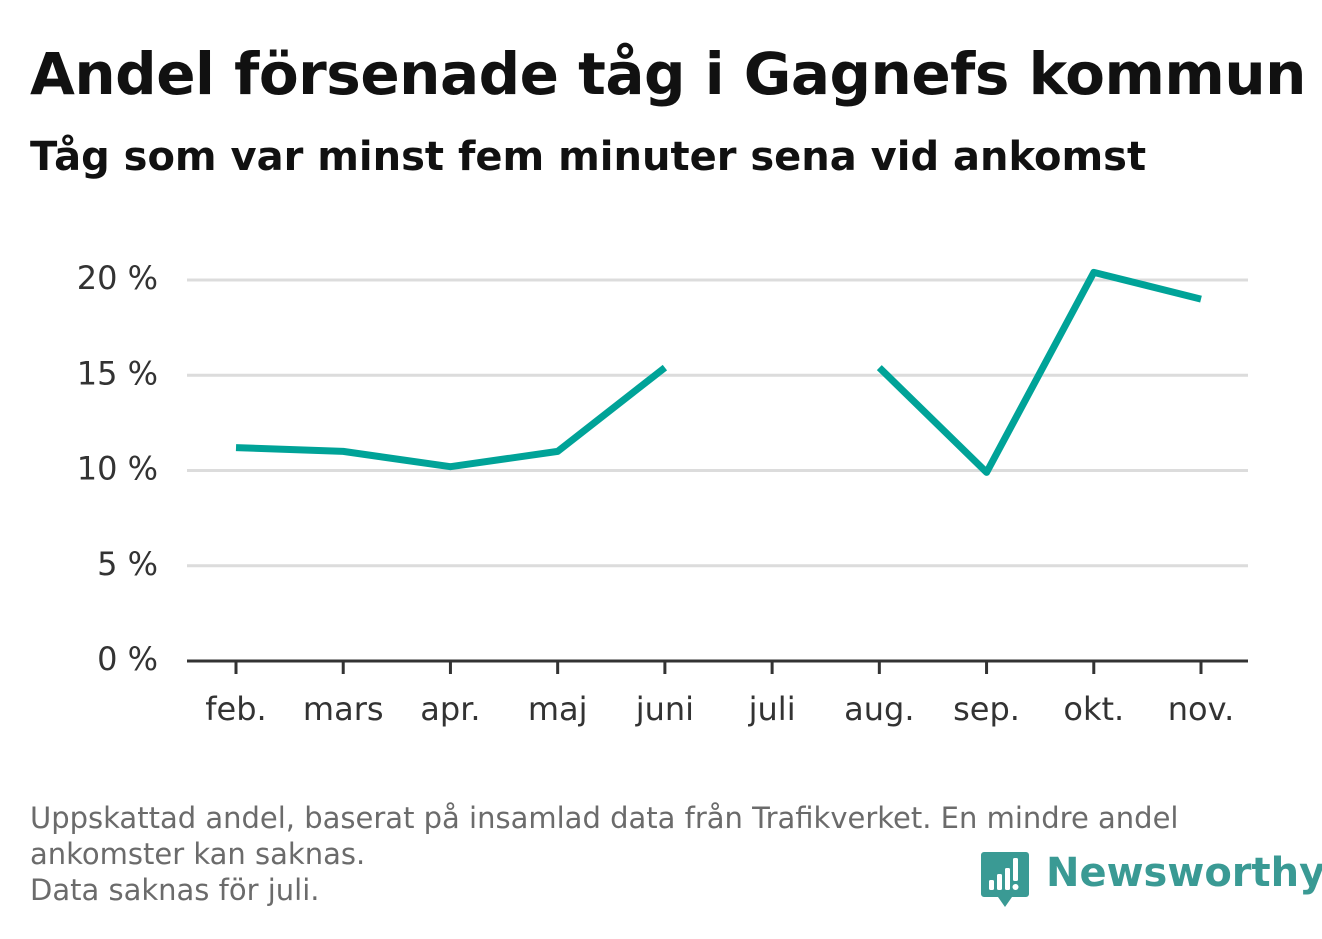 Image resolution: width=1322 pixels, height=939 pixels. I want to click on x-tick-label: maj, so click(558, 709).